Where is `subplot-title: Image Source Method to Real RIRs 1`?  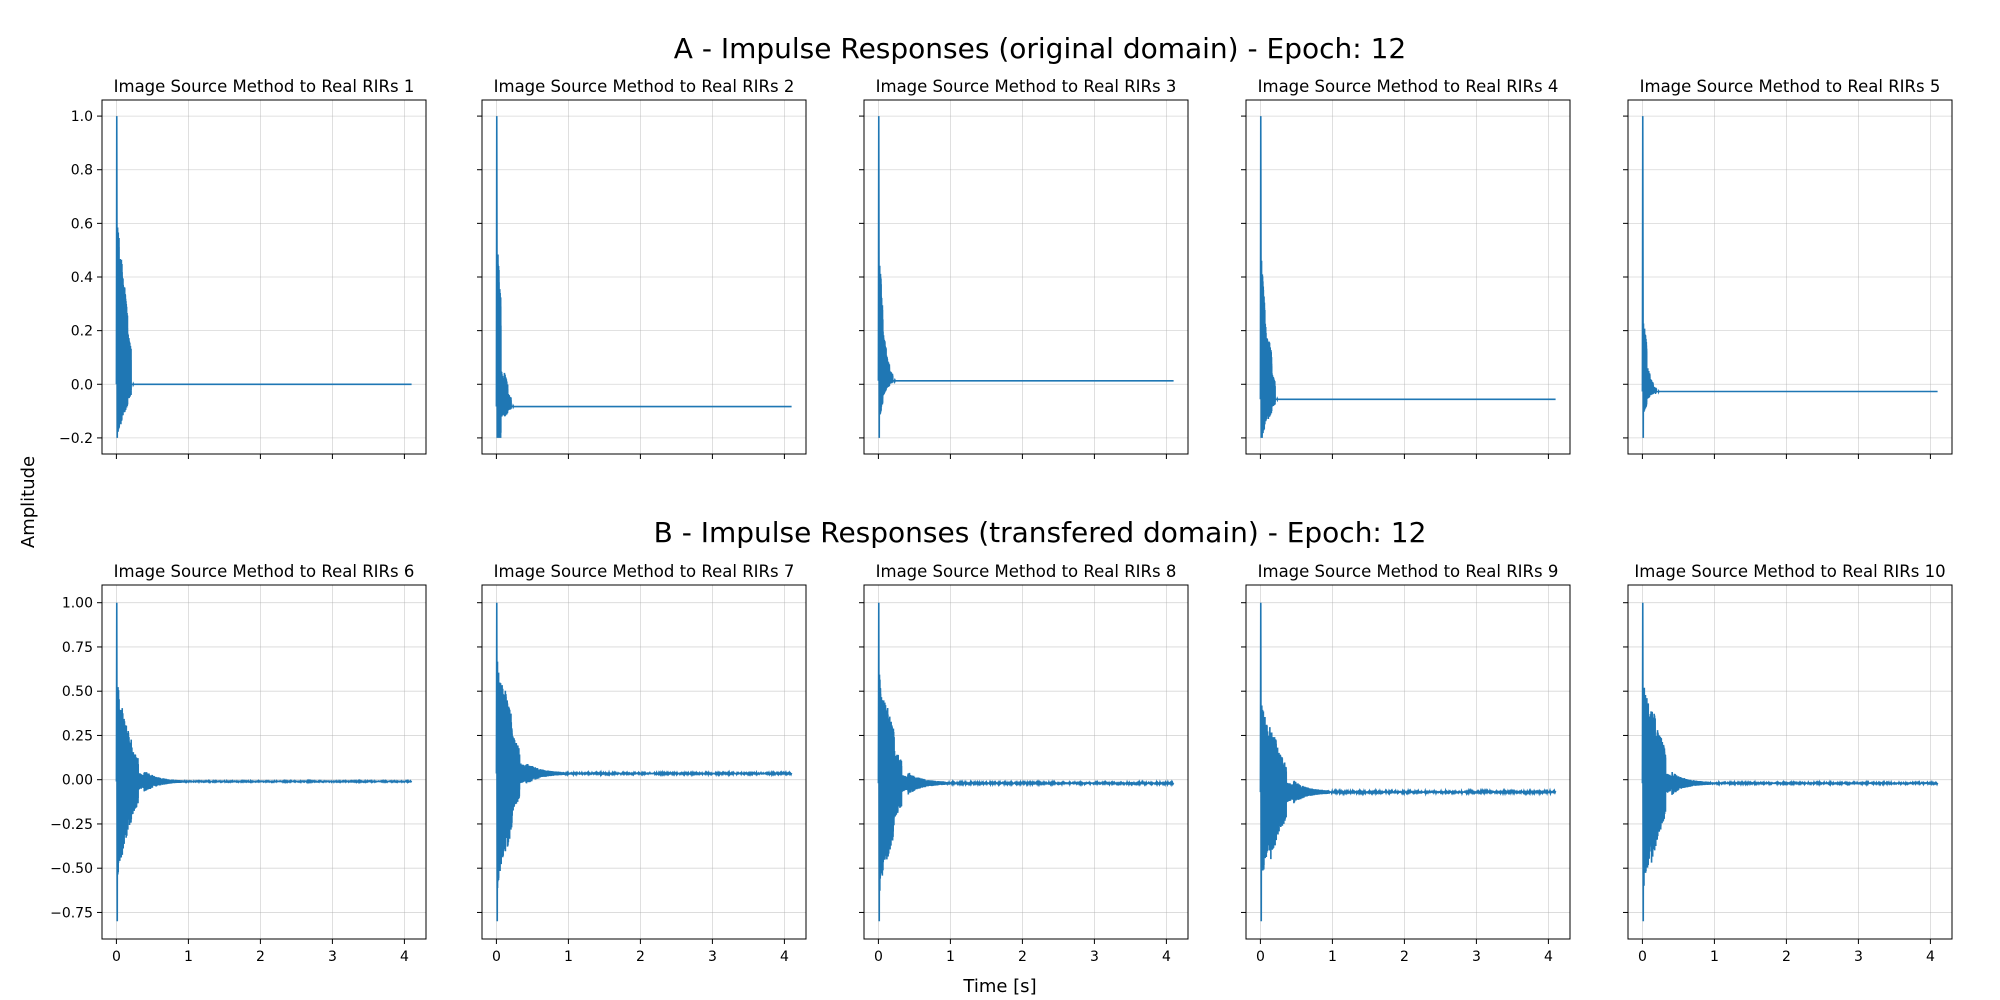 subplot-title: Image Source Method to Real RIRs 1 is located at coordinates (264, 86).